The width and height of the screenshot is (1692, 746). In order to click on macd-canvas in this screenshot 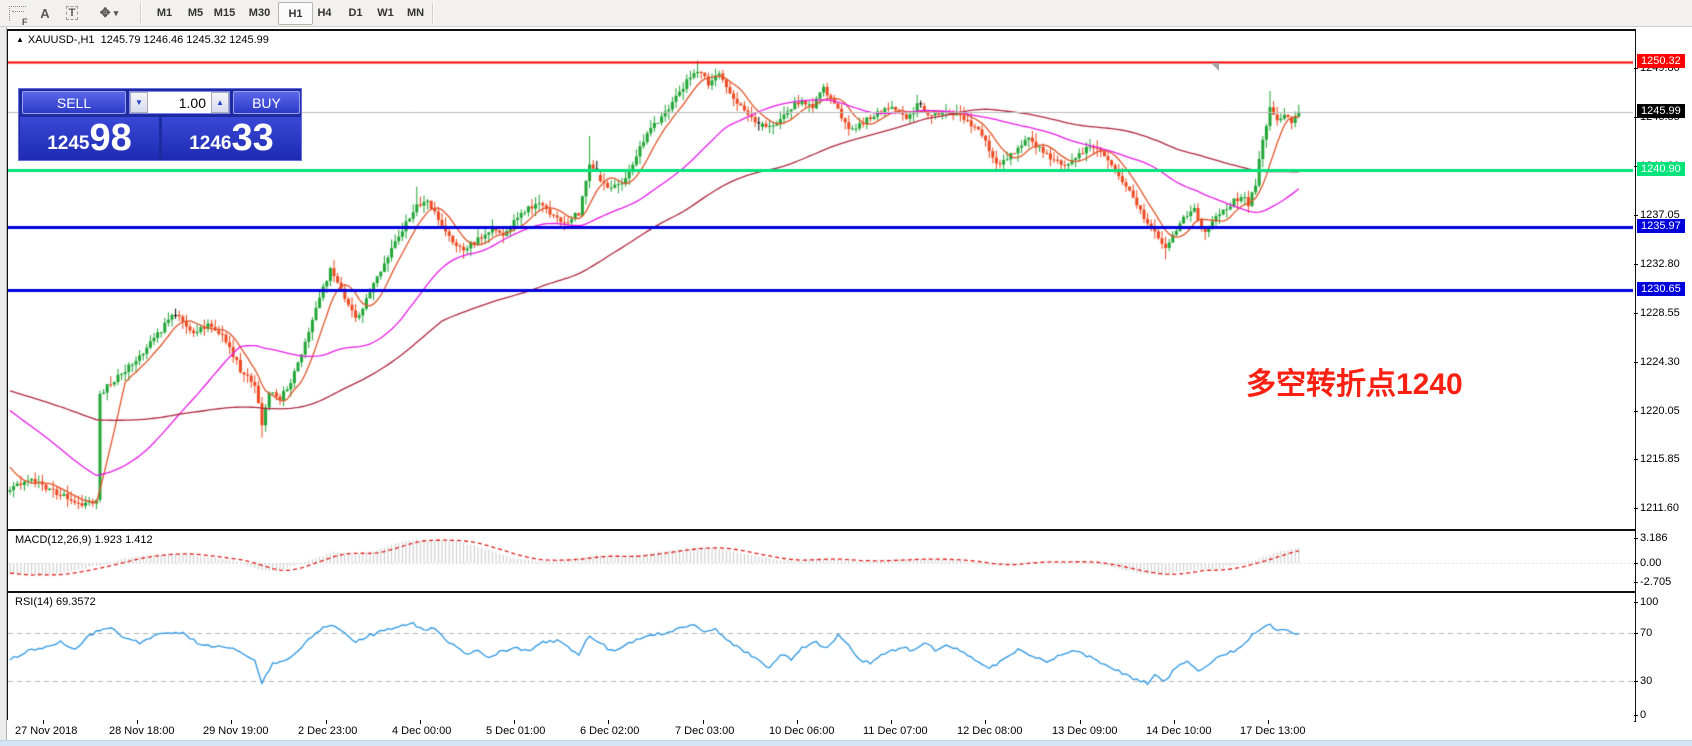, I will do `click(820, 560)`.